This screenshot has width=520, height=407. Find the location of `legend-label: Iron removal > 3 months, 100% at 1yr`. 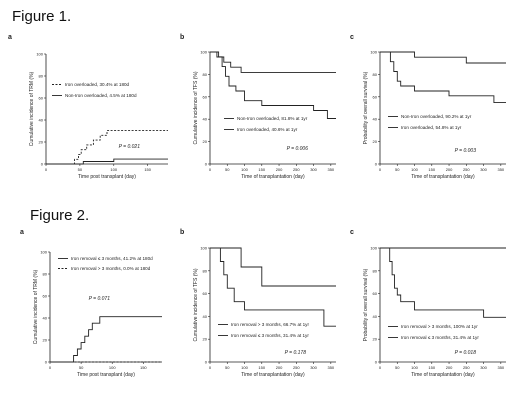

legend-label: Iron removal > 3 months, 100% at 1yr is located at coordinates (439, 326).